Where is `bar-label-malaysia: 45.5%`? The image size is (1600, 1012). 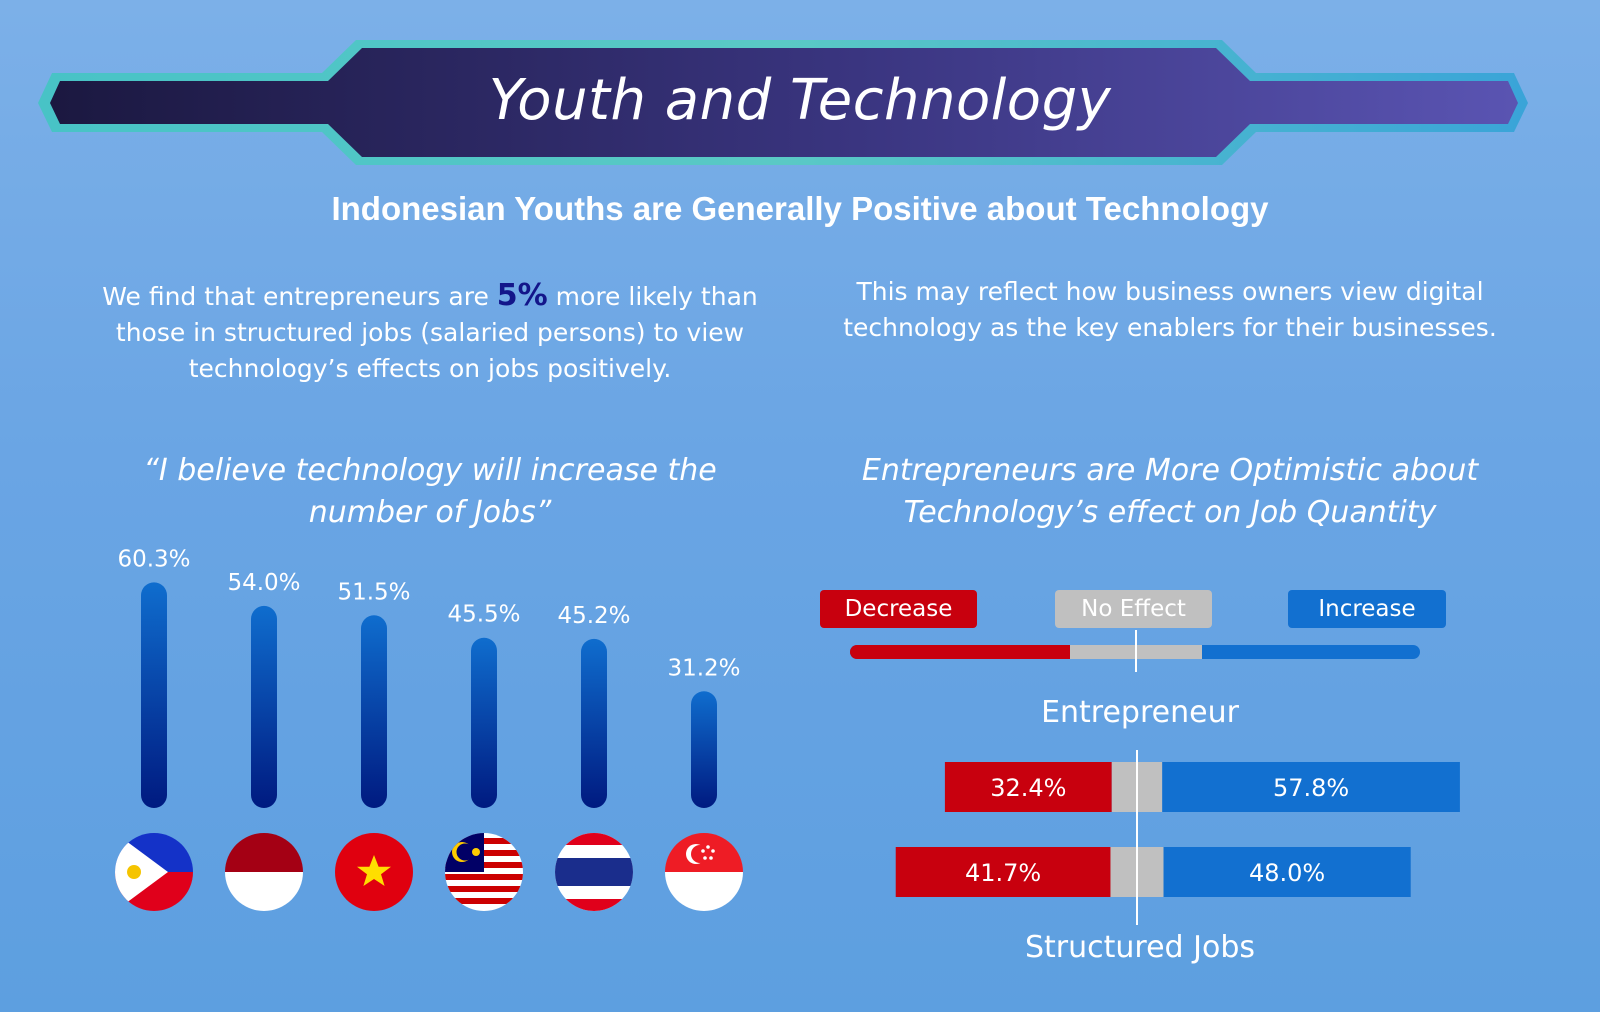 bar-label-malaysia: 45.5% is located at coordinates (483, 615).